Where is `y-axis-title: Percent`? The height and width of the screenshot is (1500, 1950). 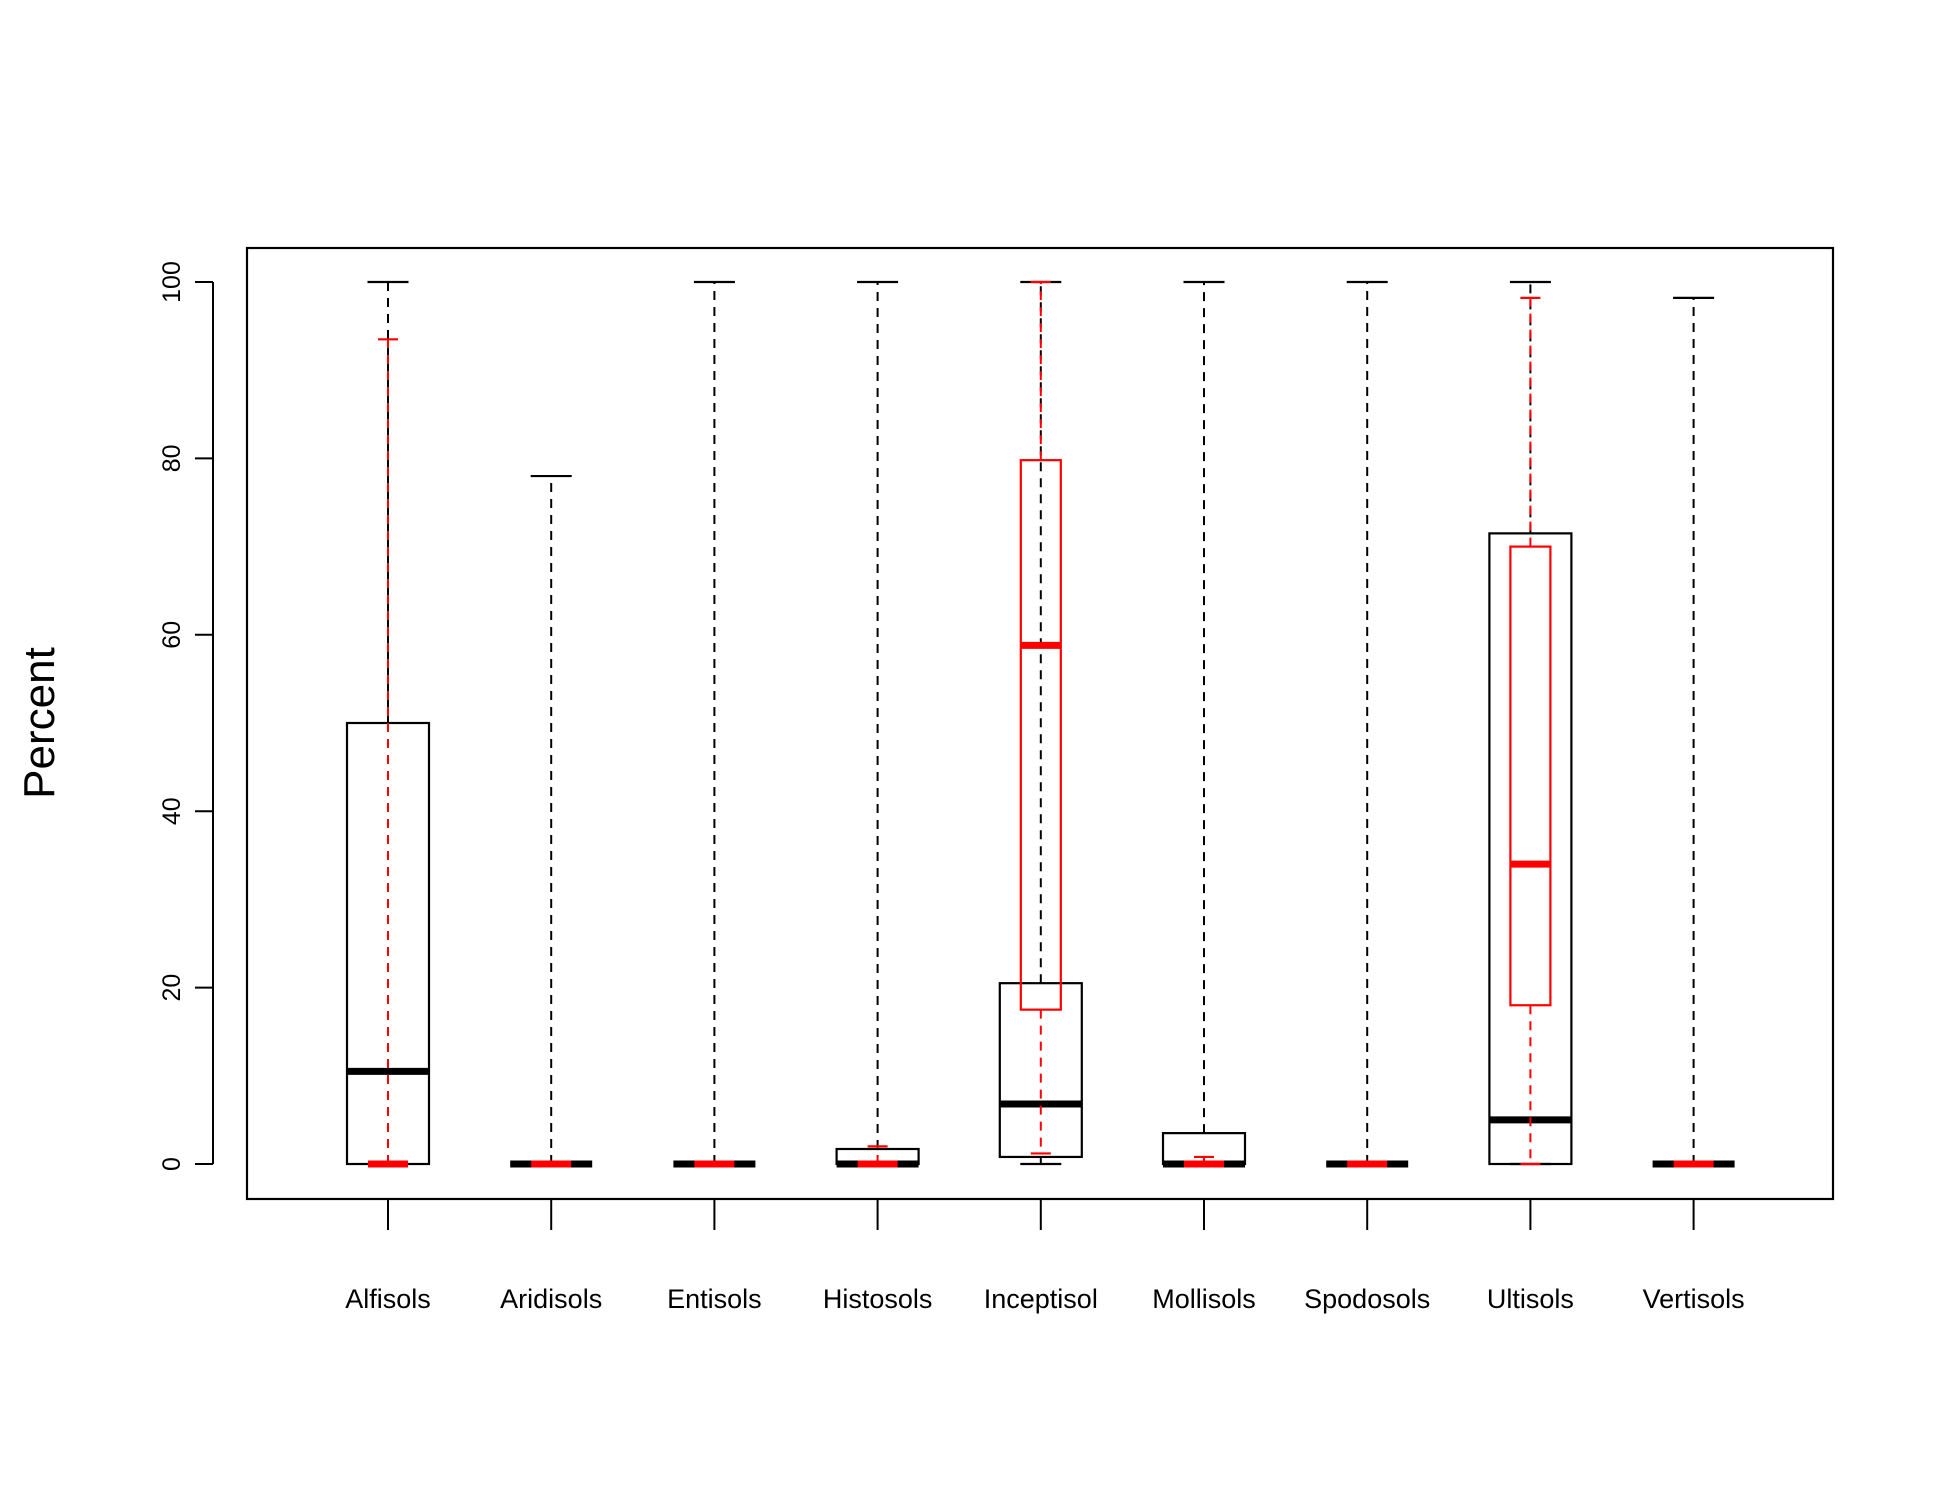
y-axis-title: Percent is located at coordinates (39, 723).